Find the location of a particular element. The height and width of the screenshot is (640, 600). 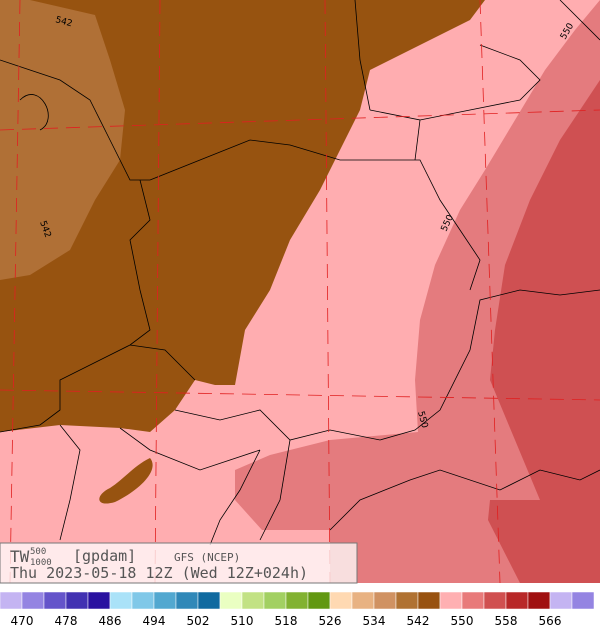

valid-time: Thu 2023-05-18 12Z (Wed 12Z+024h) is located at coordinates (159, 573).